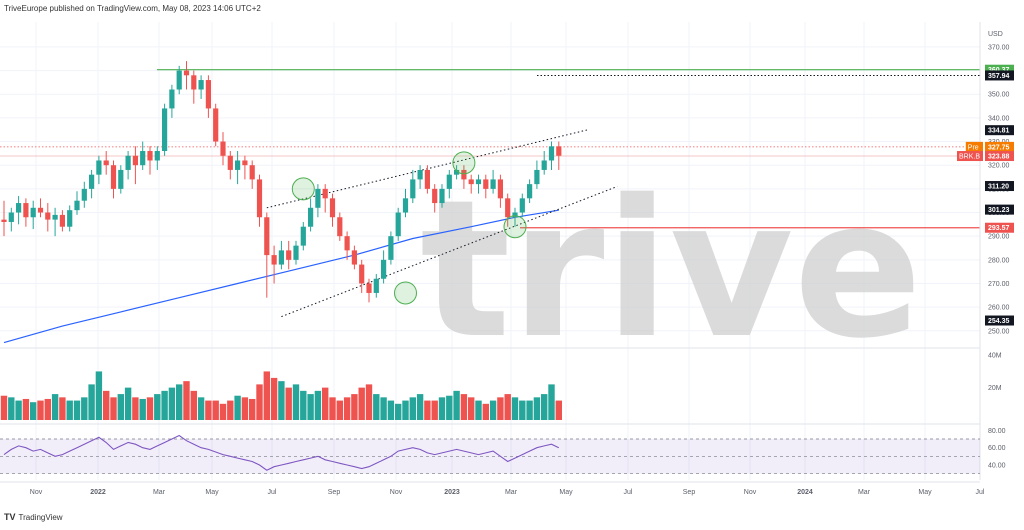  I want to click on volume-tick-label: 40M, so click(995, 356).